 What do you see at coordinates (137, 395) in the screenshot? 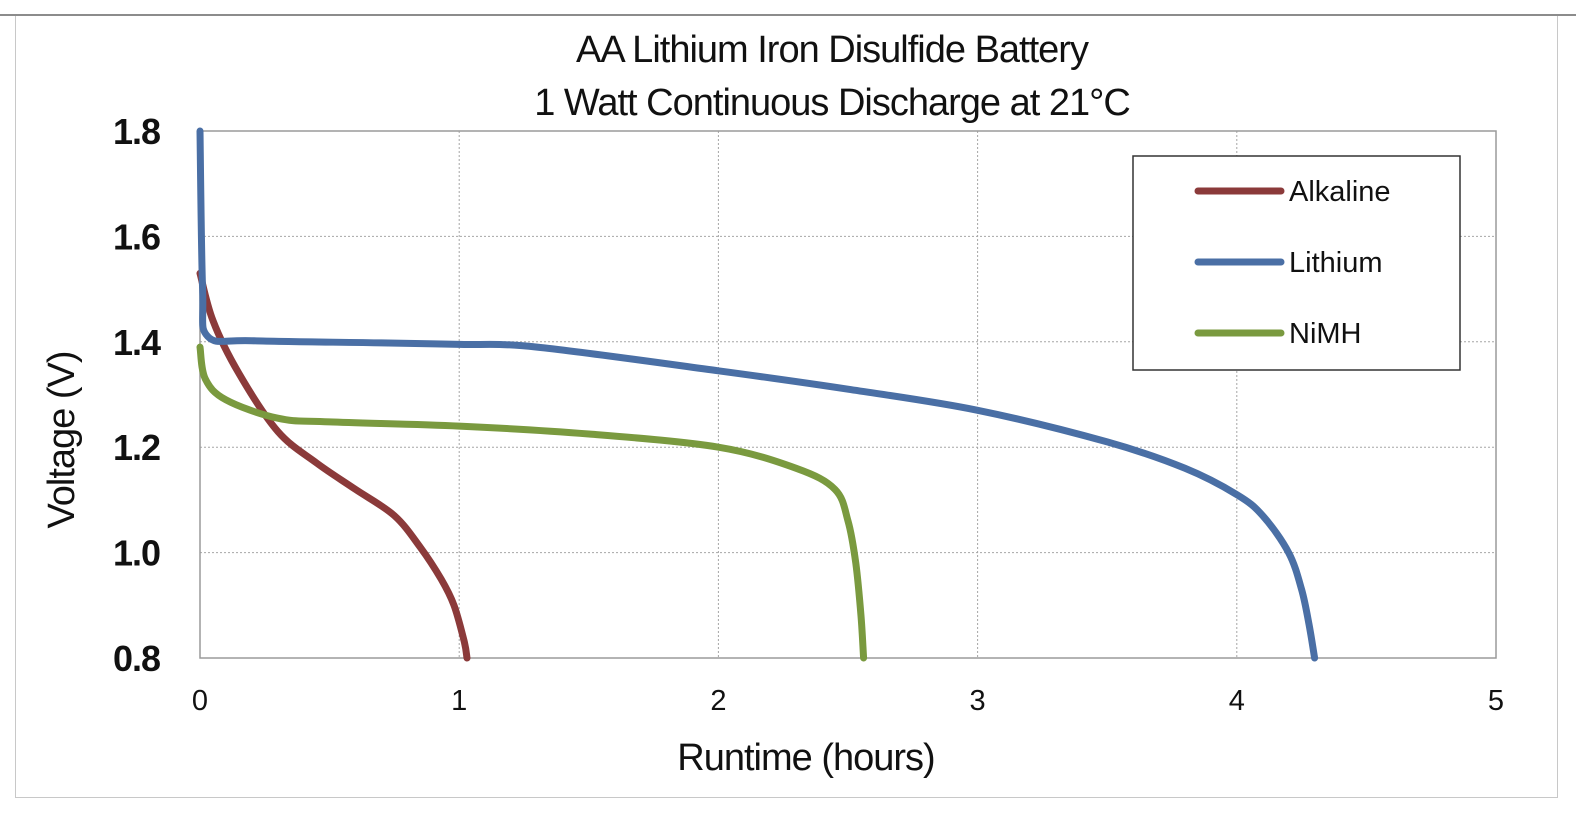
I see `y-axis-ticks: 0.8 1.0 1.2 1.4 1.6 1.8` at bounding box center [137, 395].